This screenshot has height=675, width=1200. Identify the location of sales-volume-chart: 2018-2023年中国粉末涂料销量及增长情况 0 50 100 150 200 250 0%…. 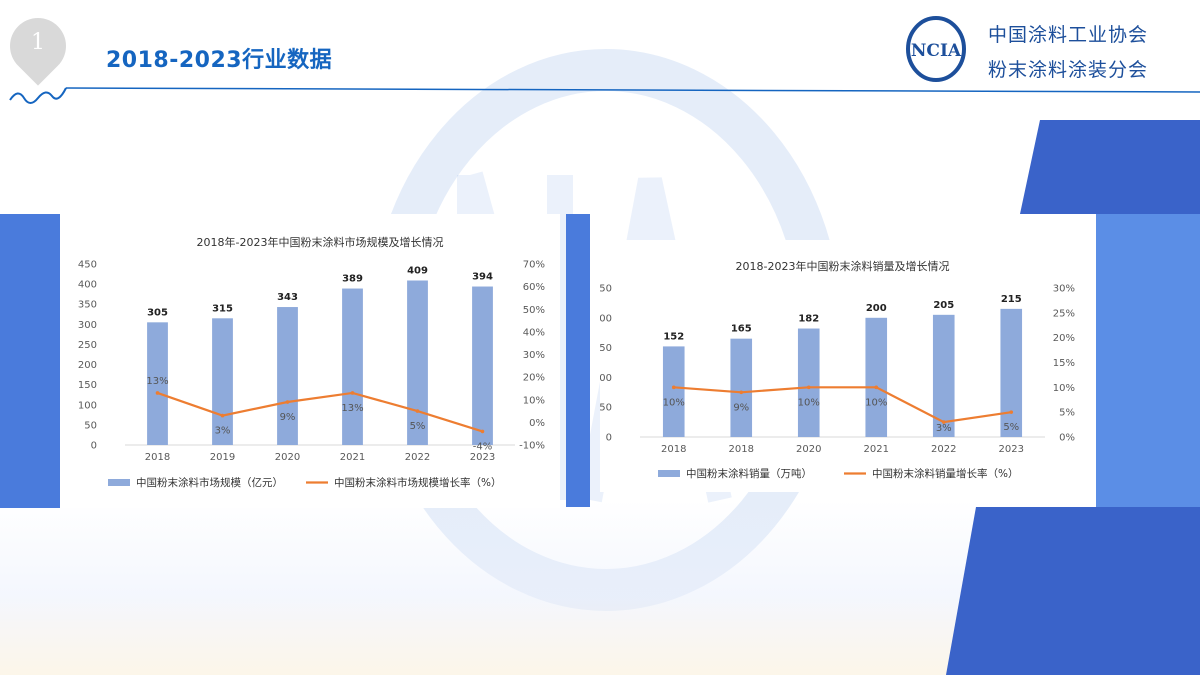
(837, 369).